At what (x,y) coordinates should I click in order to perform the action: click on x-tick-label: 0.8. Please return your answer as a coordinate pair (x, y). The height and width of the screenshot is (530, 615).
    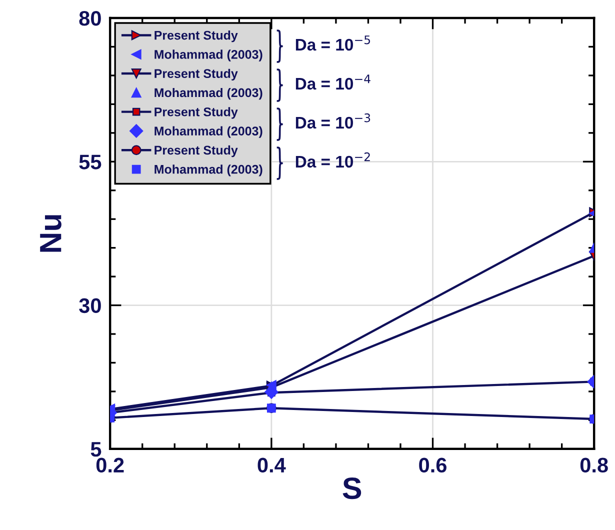
    Looking at the image, I should click on (594, 465).